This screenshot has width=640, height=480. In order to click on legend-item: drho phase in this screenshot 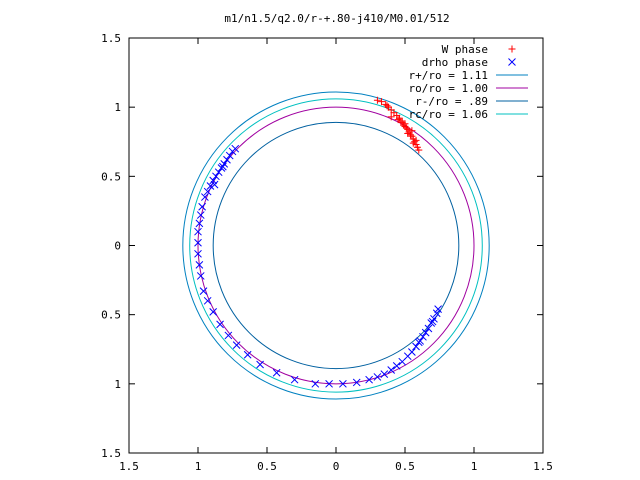, I will do `click(469, 62)`.